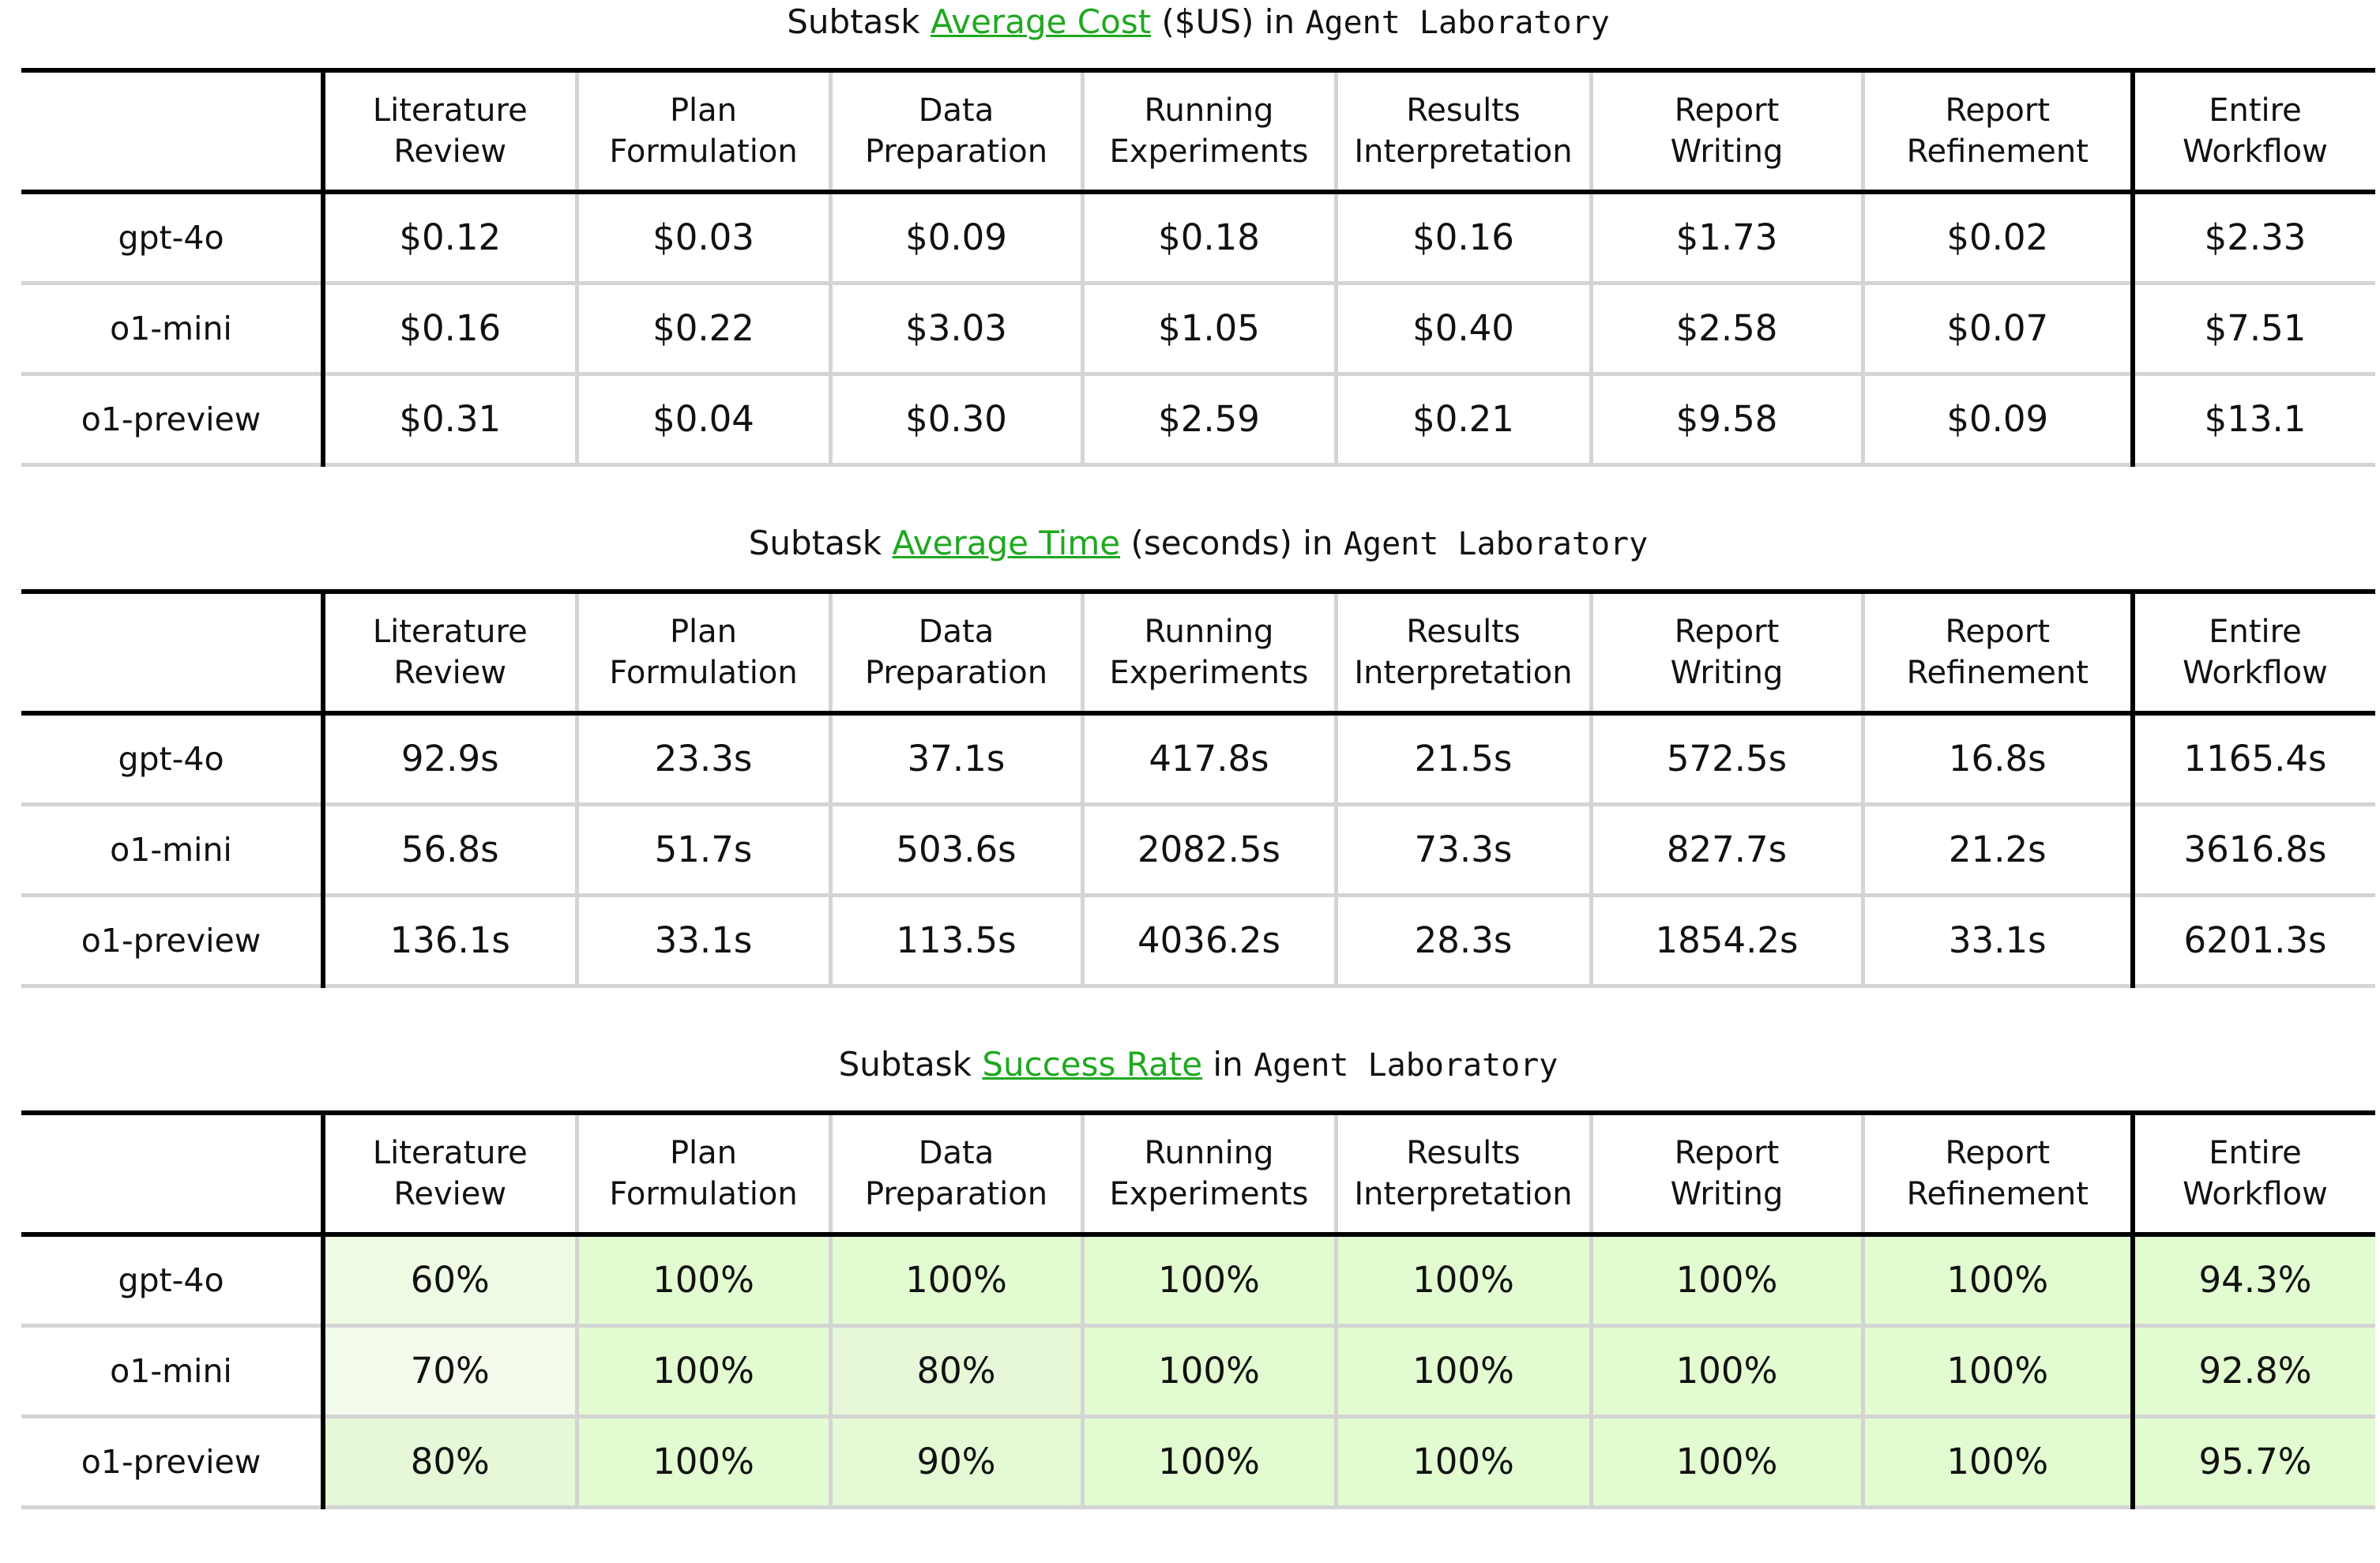 Image resolution: width=2380 pixels, height=1563 pixels. I want to click on data-cell: 3616.8s, so click(2252, 850).